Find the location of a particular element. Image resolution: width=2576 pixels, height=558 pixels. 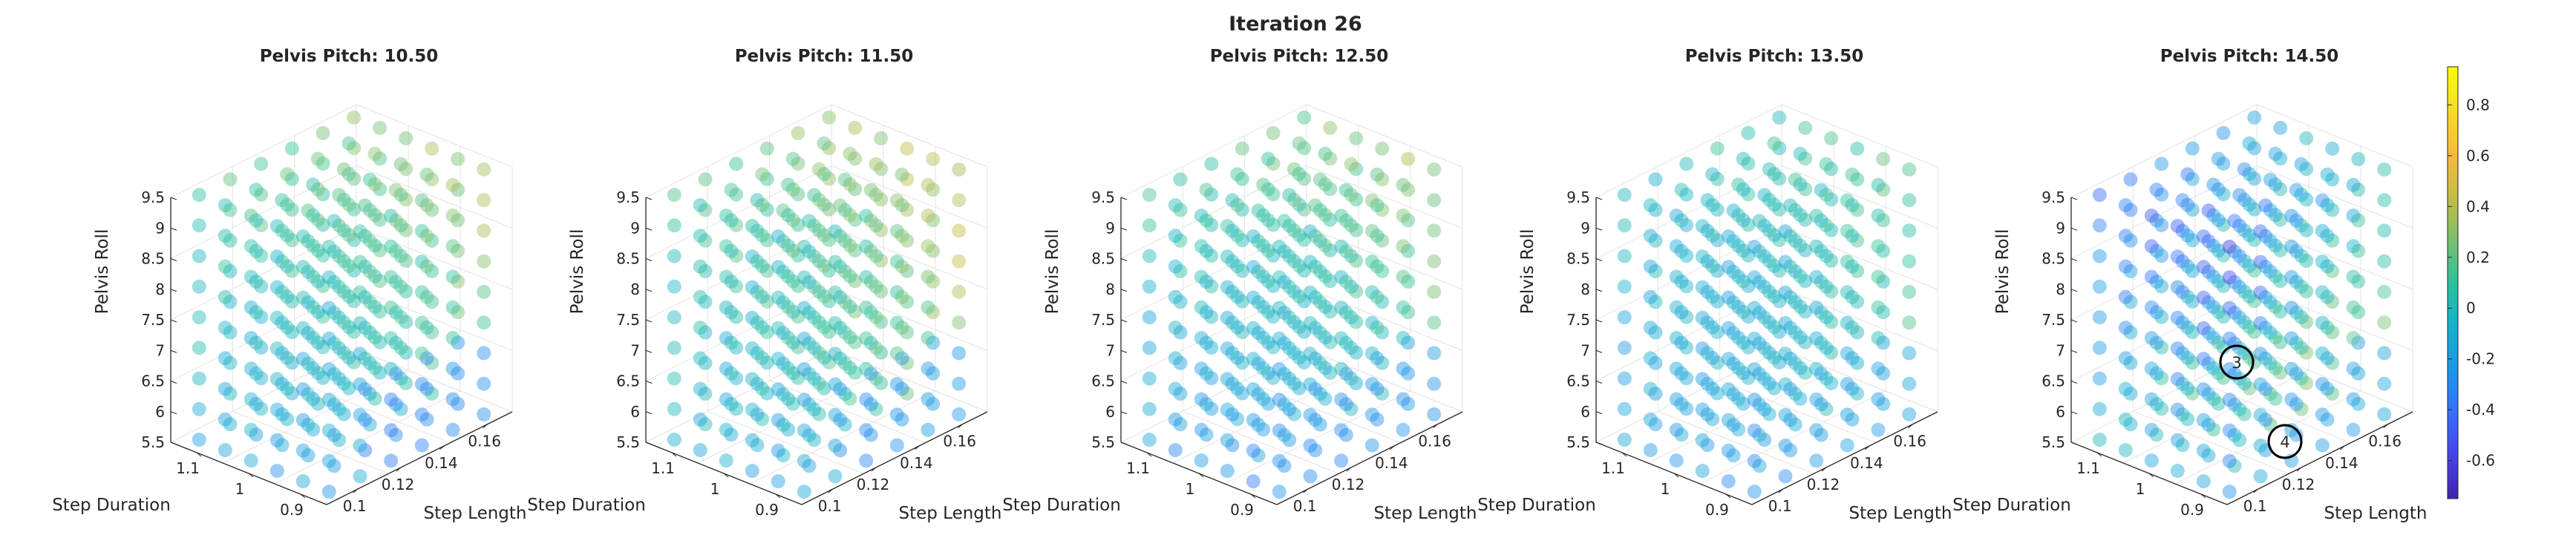

colorbar: 0.80.60.40.20-0.2-0.4-0.6 is located at coordinates (2471, 282).